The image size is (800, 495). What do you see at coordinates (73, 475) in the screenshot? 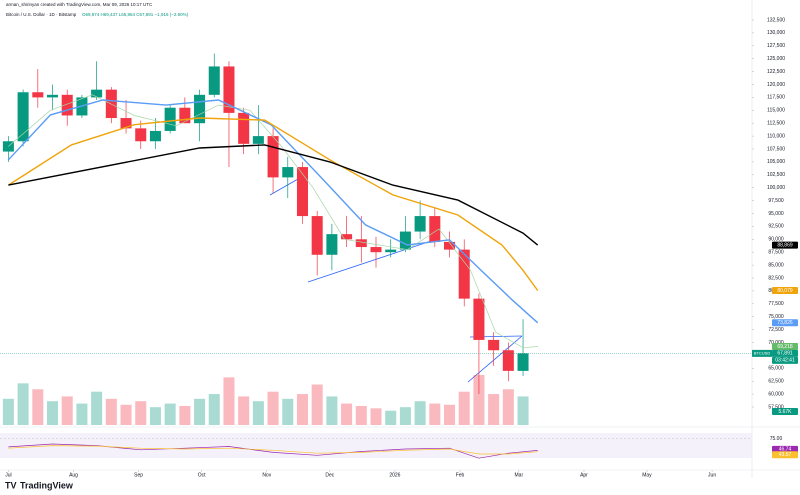
I see `x-tick-label: Aug` at bounding box center [73, 475].